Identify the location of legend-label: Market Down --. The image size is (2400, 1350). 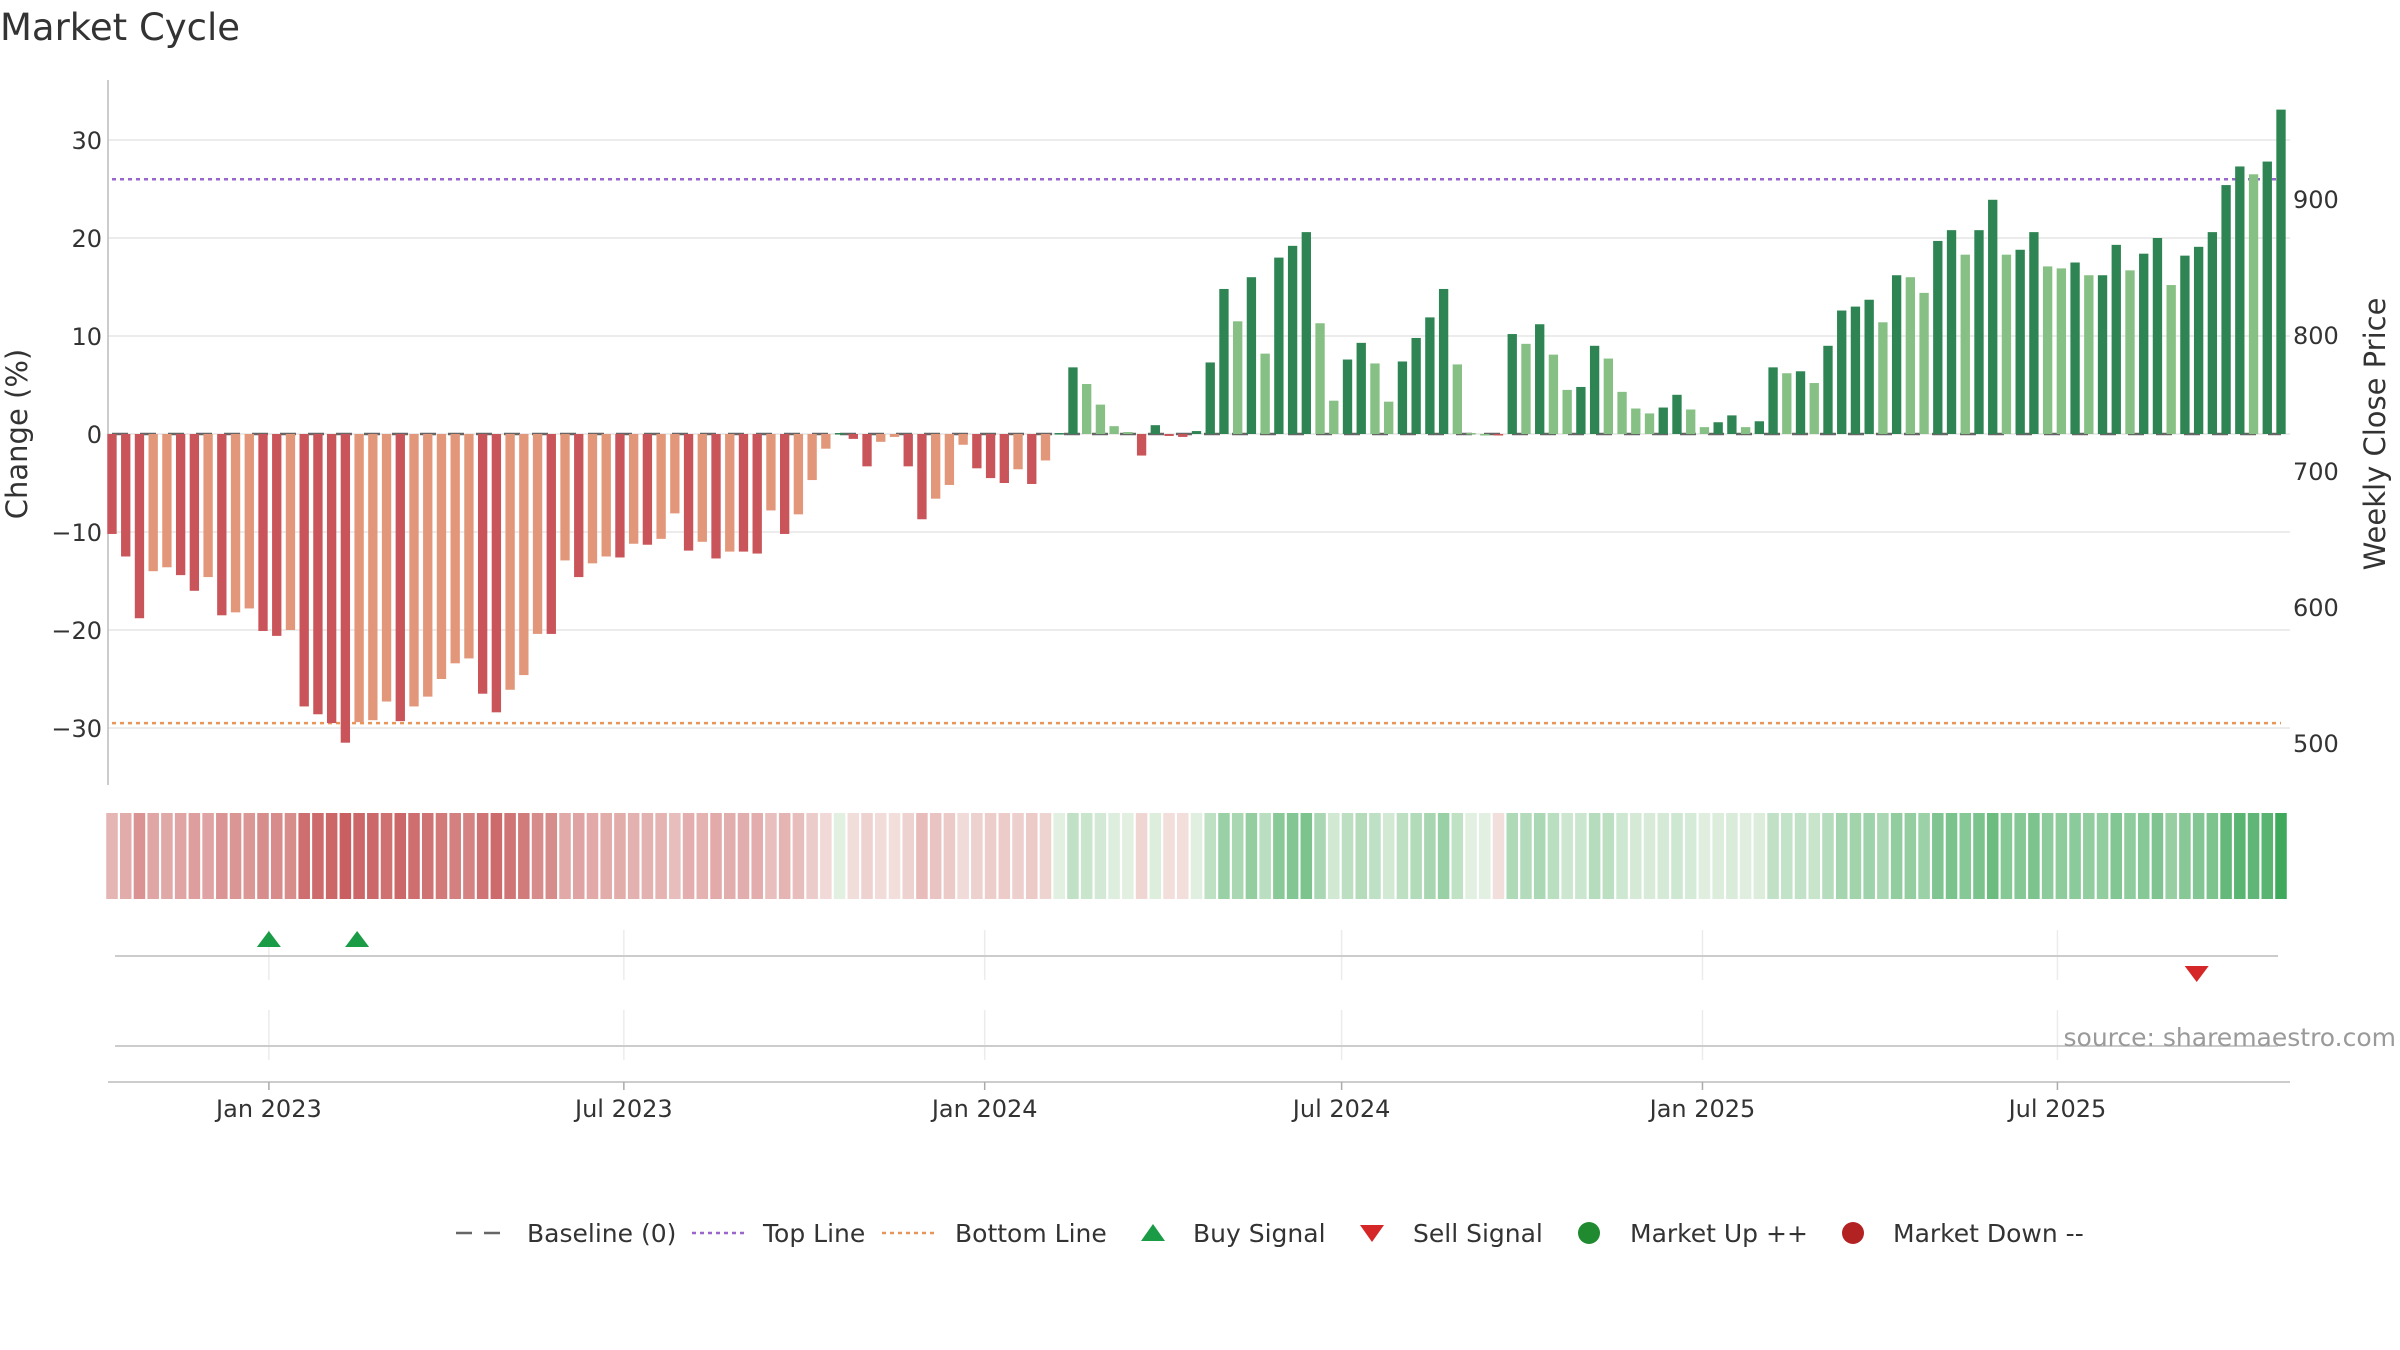
(1988, 1233).